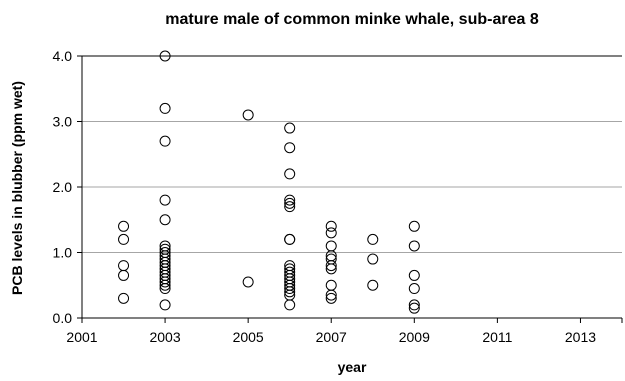 Image resolution: width=625 pixels, height=381 pixels. Describe the element at coordinates (414, 337) in the screenshot. I see `x-tick-label: 2009` at that location.